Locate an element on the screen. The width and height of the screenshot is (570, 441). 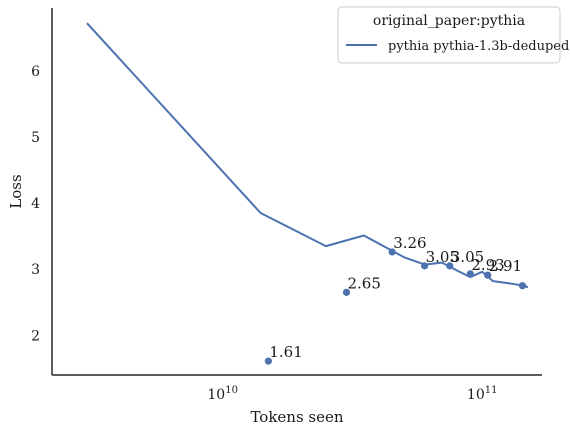
x-tick-label: 1010 is located at coordinates (222, 394).